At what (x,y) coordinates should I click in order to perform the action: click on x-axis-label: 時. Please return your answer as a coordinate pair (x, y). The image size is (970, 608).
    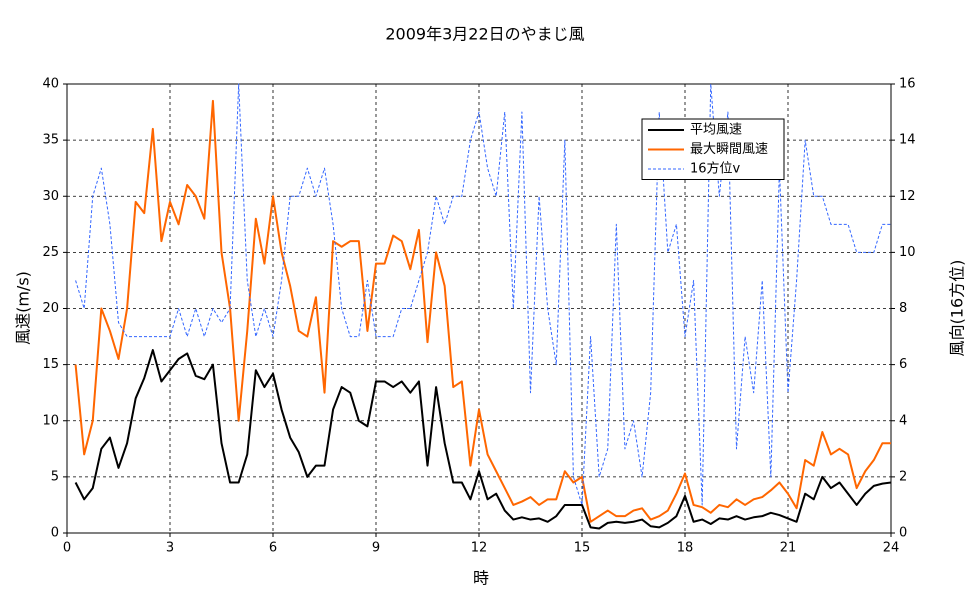
    Looking at the image, I should click on (481, 578).